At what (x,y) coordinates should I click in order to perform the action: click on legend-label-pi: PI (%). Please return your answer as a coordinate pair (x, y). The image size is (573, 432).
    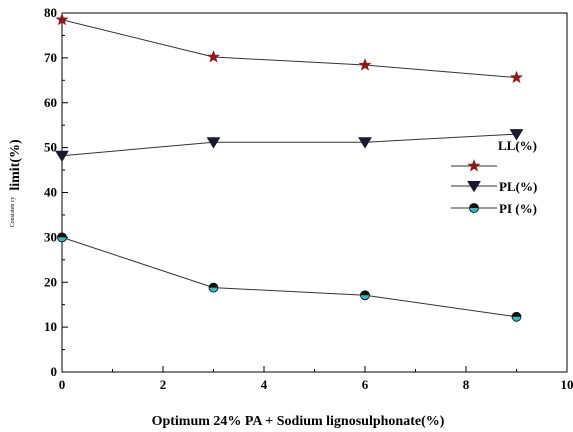
    Looking at the image, I should click on (518, 208).